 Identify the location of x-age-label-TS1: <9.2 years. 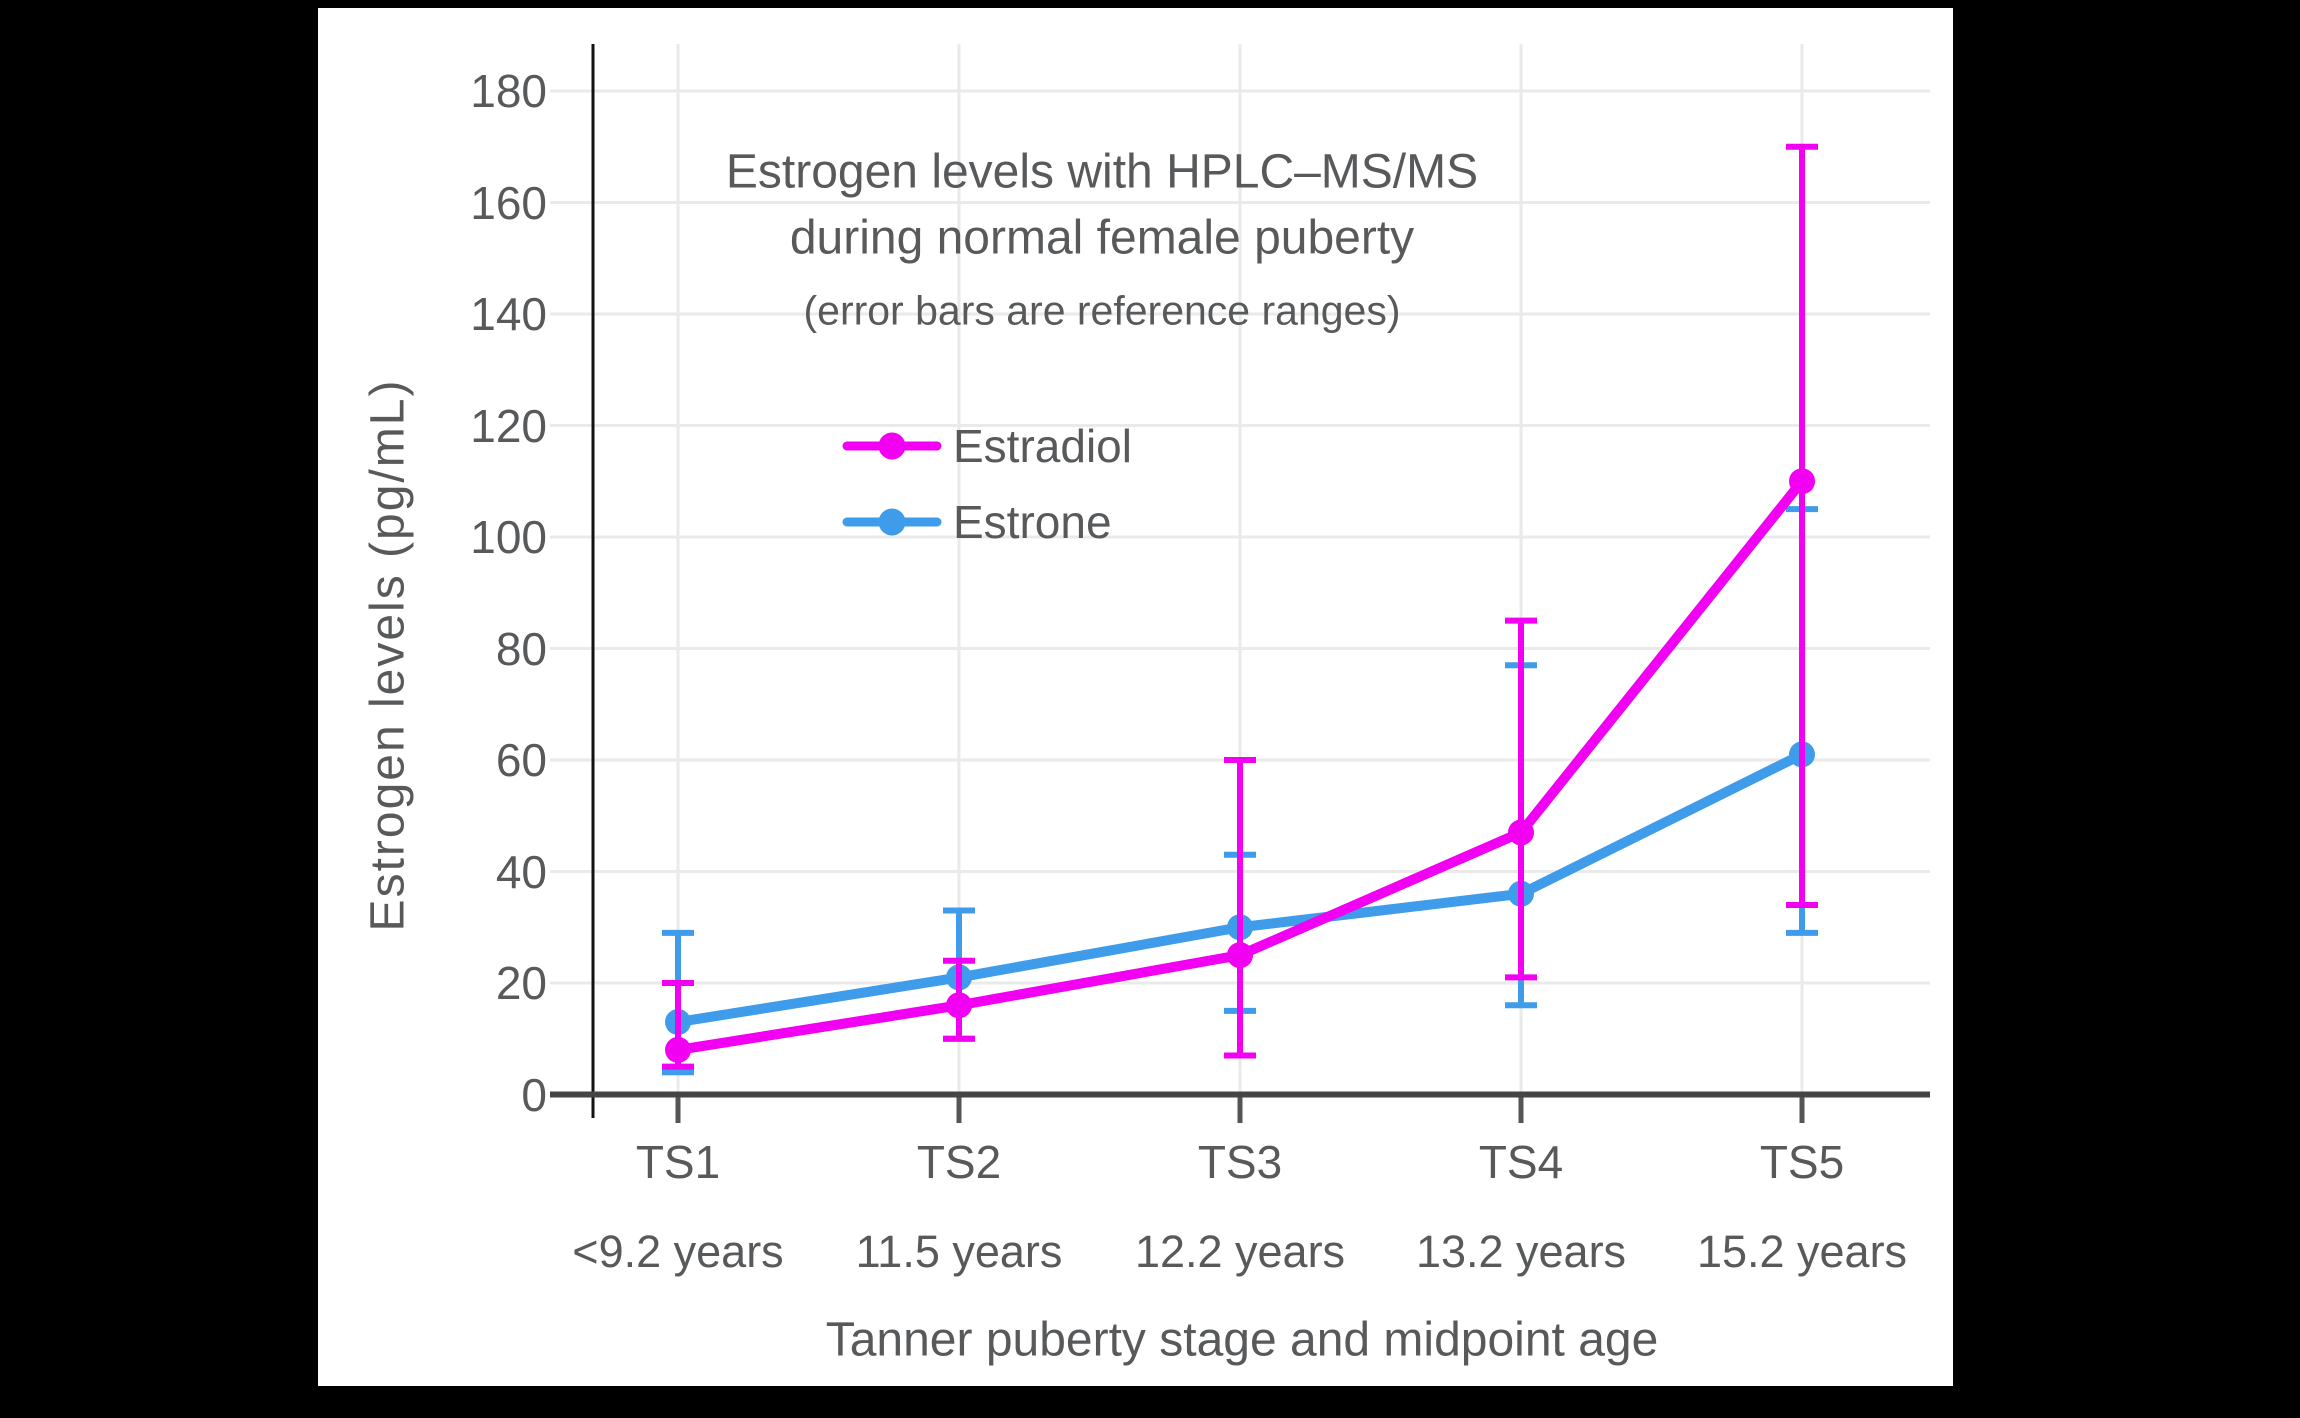
(678, 1251).